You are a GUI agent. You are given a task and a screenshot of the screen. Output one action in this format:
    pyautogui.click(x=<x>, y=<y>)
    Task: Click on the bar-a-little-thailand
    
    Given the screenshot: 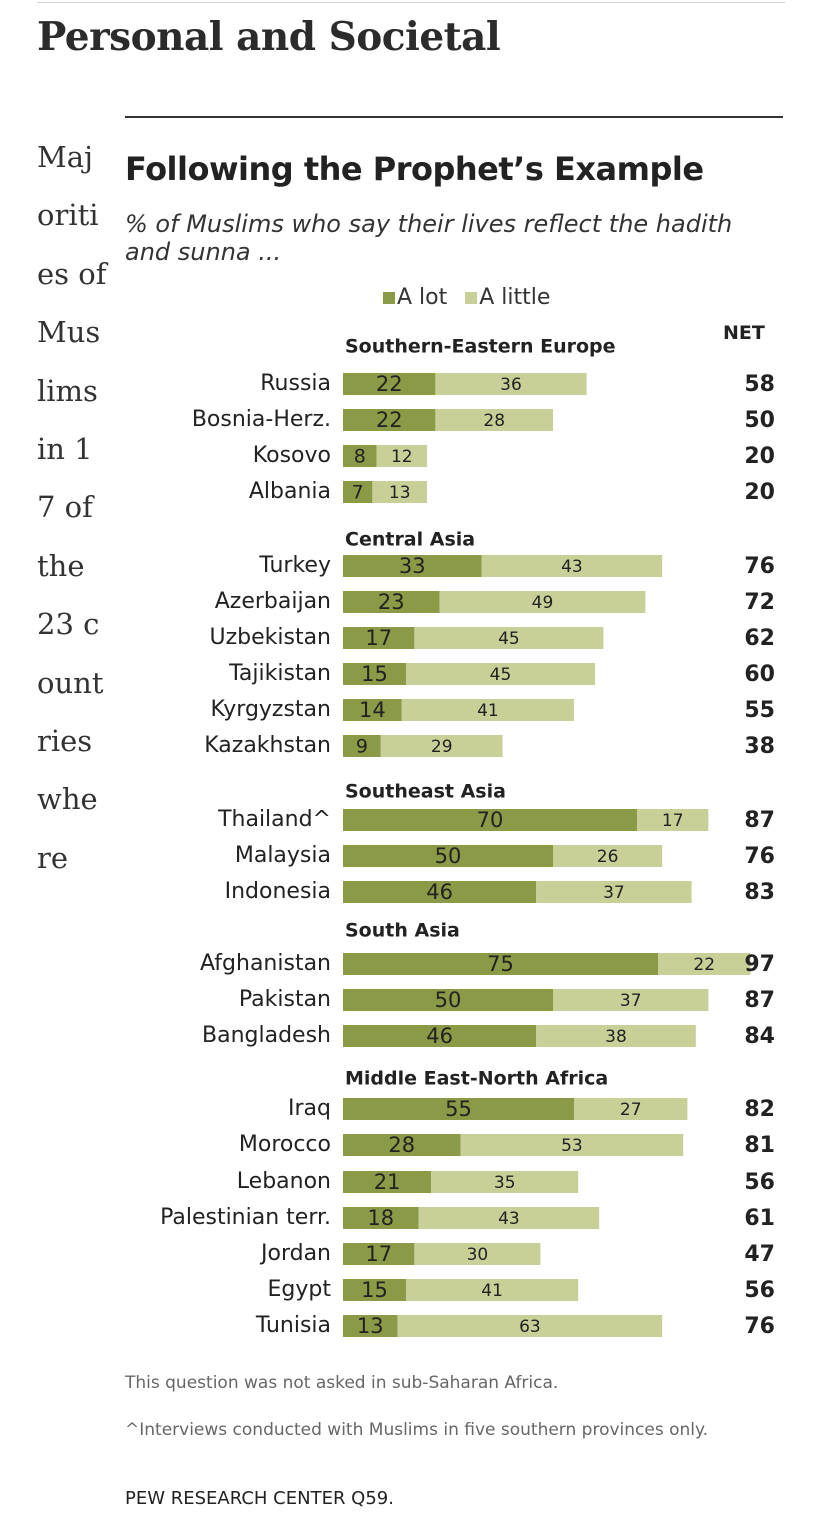 What is the action you would take?
    pyautogui.click(x=673, y=820)
    